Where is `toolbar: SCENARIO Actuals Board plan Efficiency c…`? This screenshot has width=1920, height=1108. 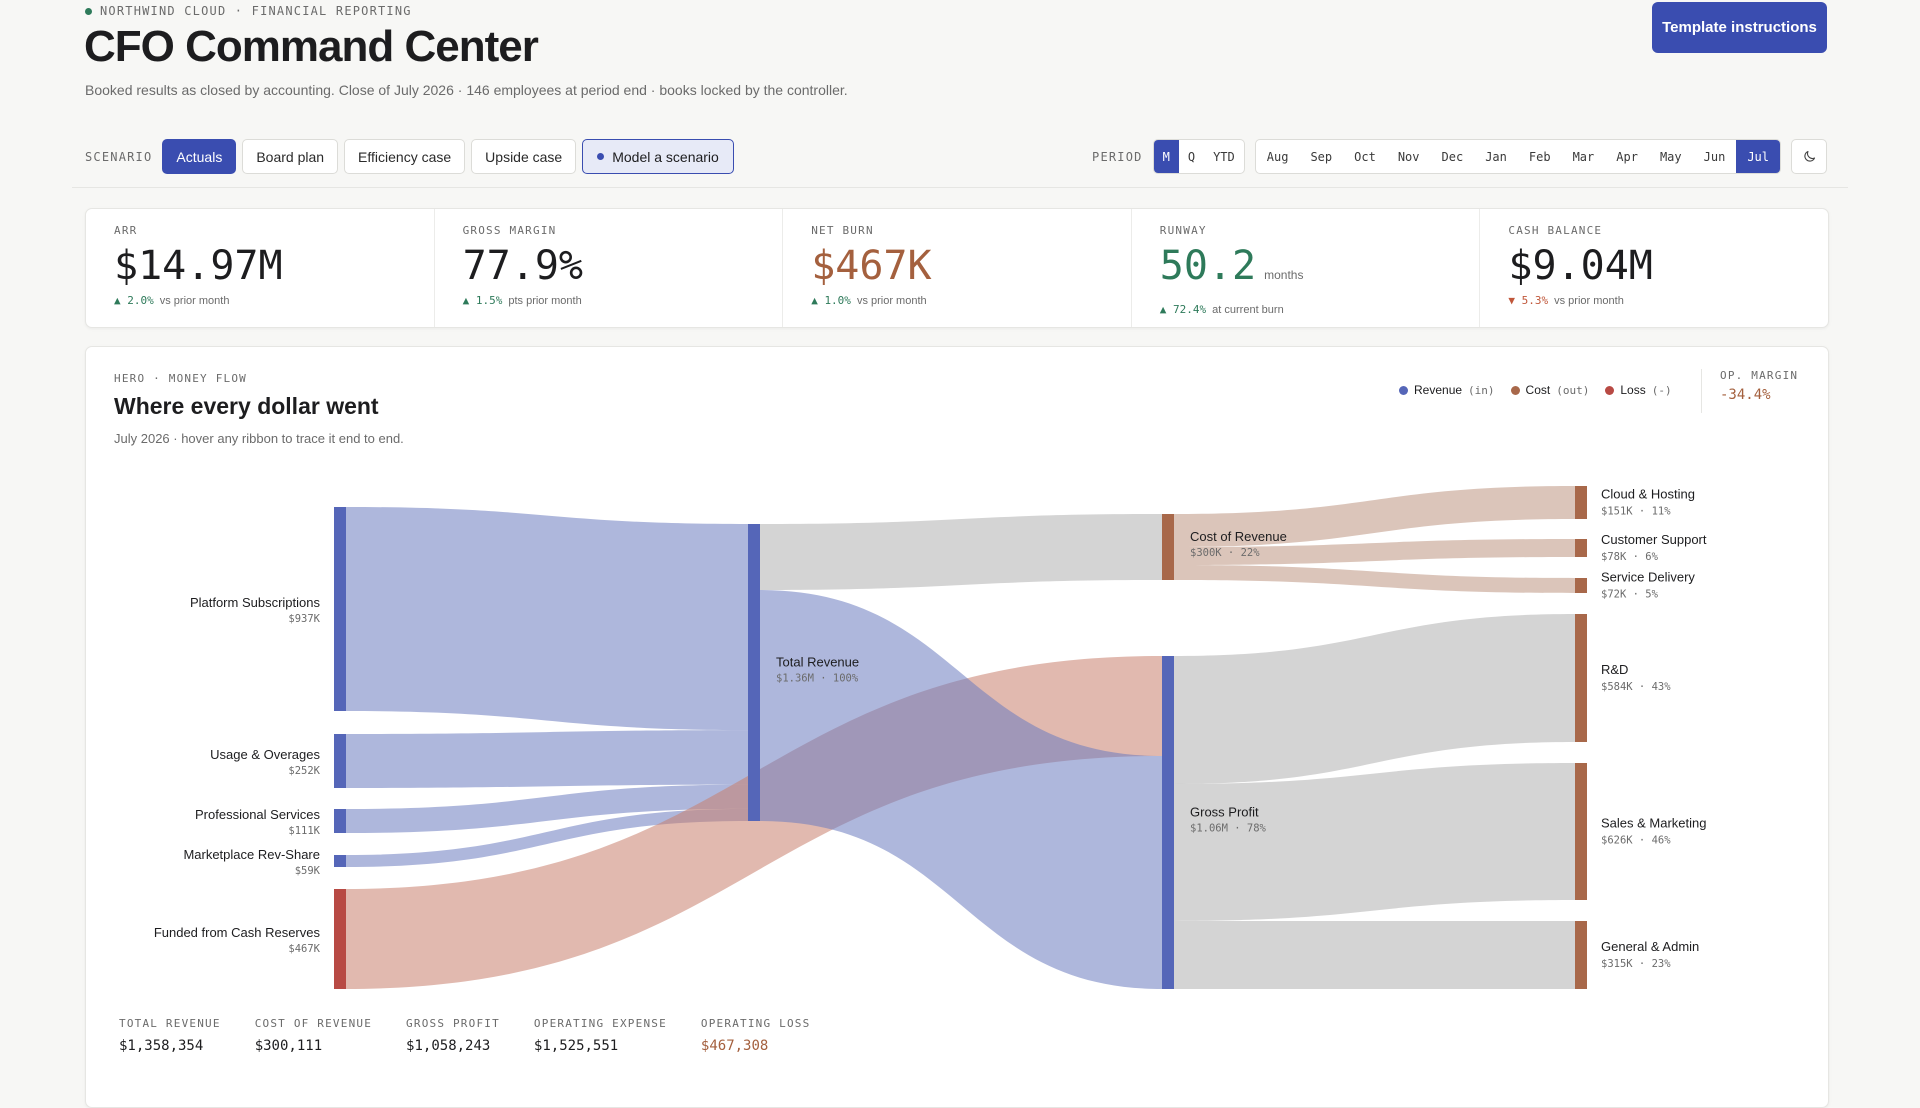
toolbar: SCENARIO Actuals Board plan Efficiency c… is located at coordinates (956, 156).